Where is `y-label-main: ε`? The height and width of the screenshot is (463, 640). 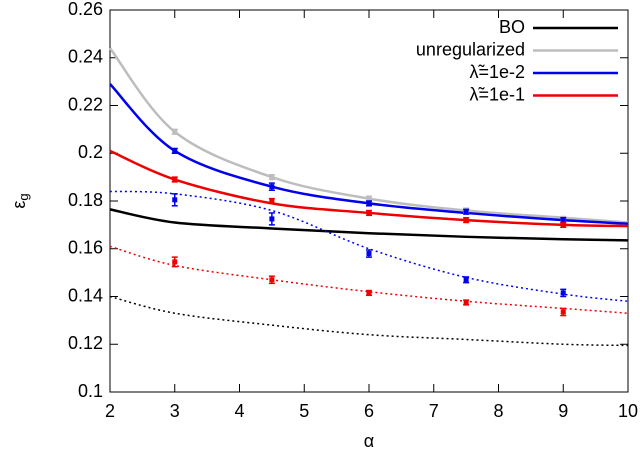
y-label-main: ε is located at coordinates (19, 205).